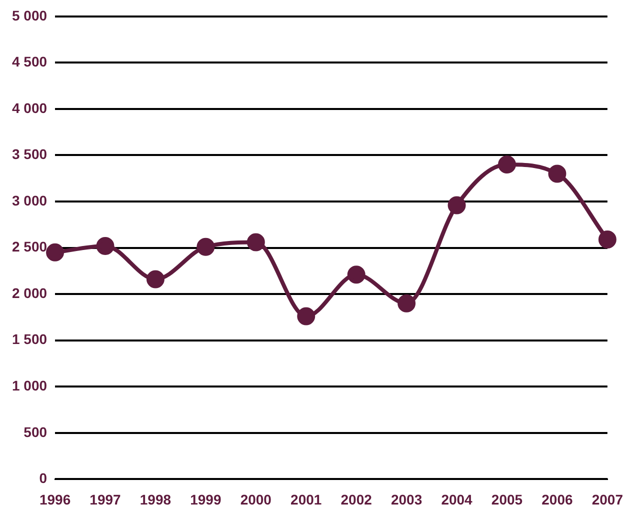 The width and height of the screenshot is (626, 516). I want to click on y-tick-label: 2 500, so click(30, 246).